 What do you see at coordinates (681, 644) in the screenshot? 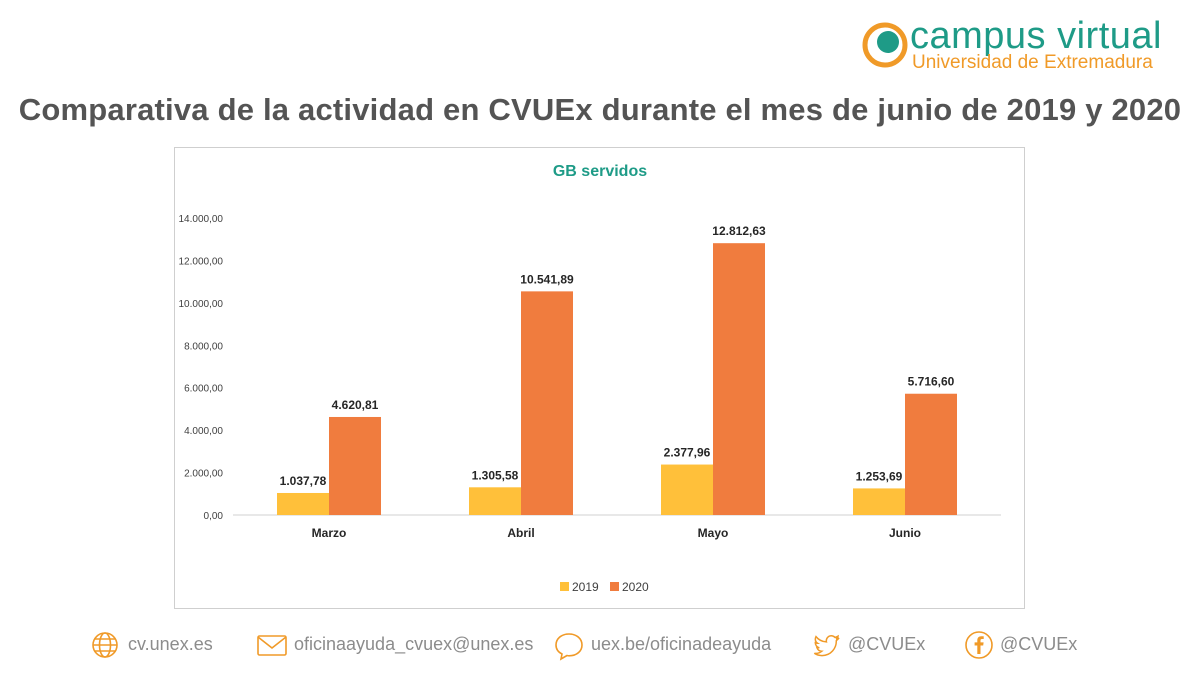
I see `footer-help-text: uex.be/oficinadeayuda` at bounding box center [681, 644].